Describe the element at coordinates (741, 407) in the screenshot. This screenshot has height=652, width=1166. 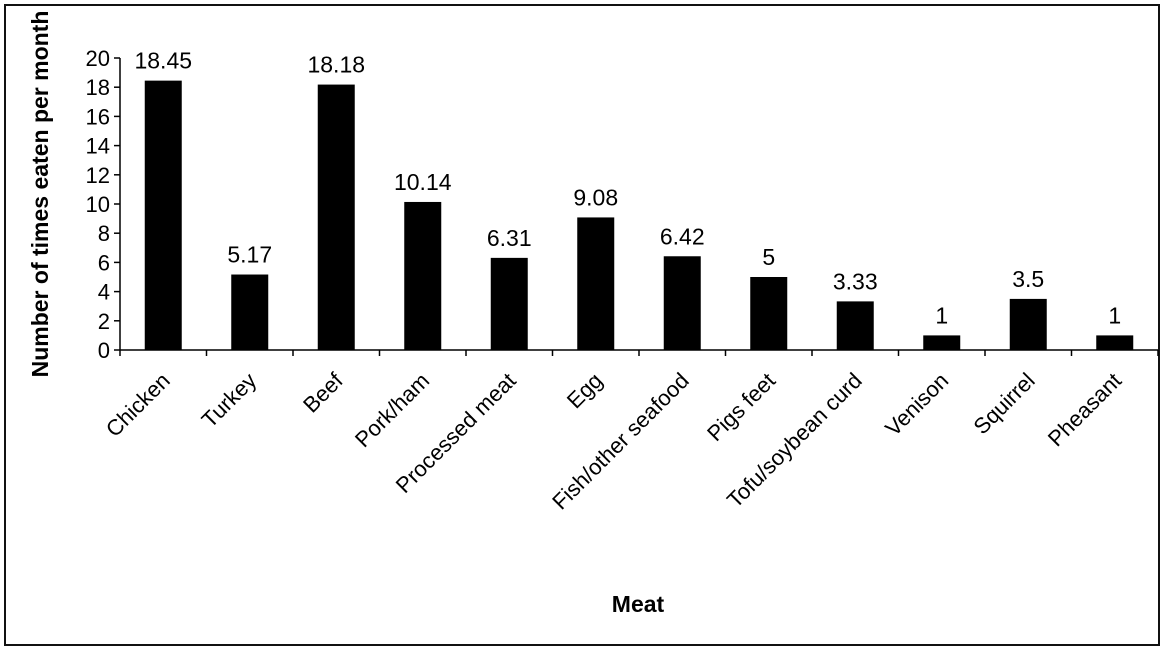
I see `x-category-label: Pigs feet` at that location.